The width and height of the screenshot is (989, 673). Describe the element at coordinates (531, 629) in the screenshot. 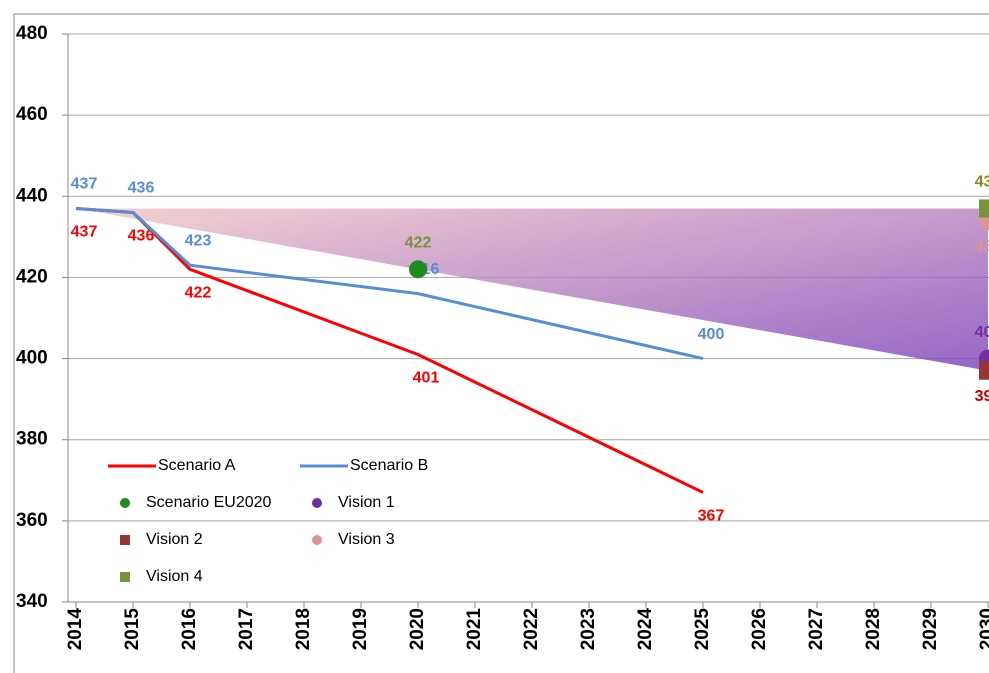

I see `x-tick-label: 2022` at that location.